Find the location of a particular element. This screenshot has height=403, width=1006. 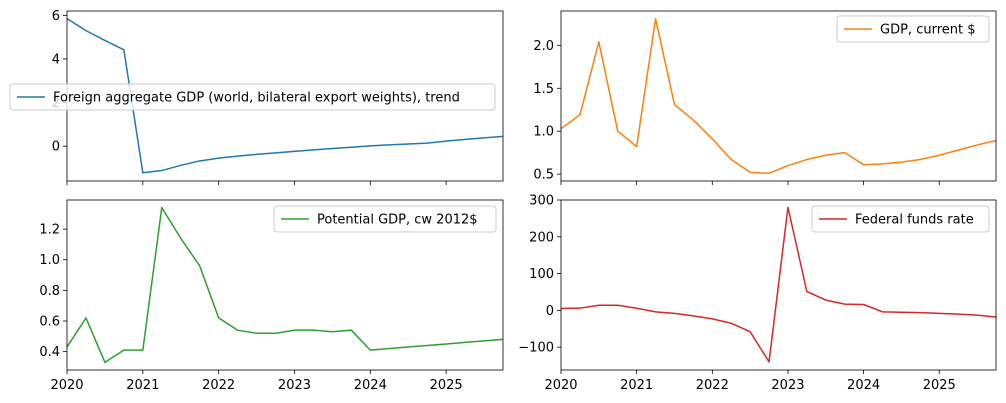

y-tick-label: 200 is located at coordinates (541, 237).